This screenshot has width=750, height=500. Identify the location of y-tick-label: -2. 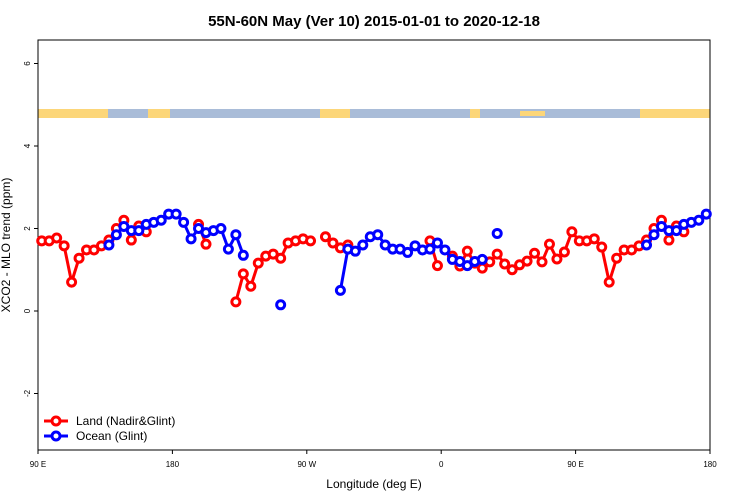
(27, 393).